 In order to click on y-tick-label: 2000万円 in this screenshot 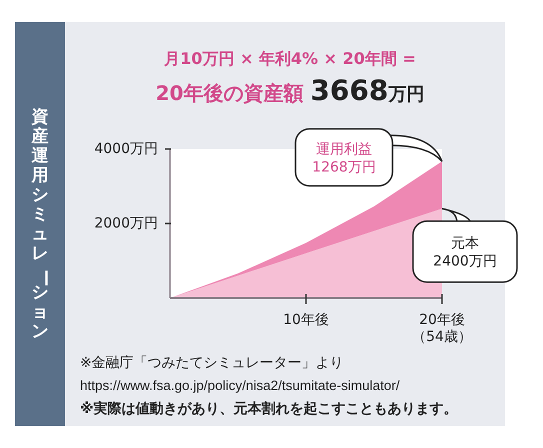, I will do `click(126, 224)`.